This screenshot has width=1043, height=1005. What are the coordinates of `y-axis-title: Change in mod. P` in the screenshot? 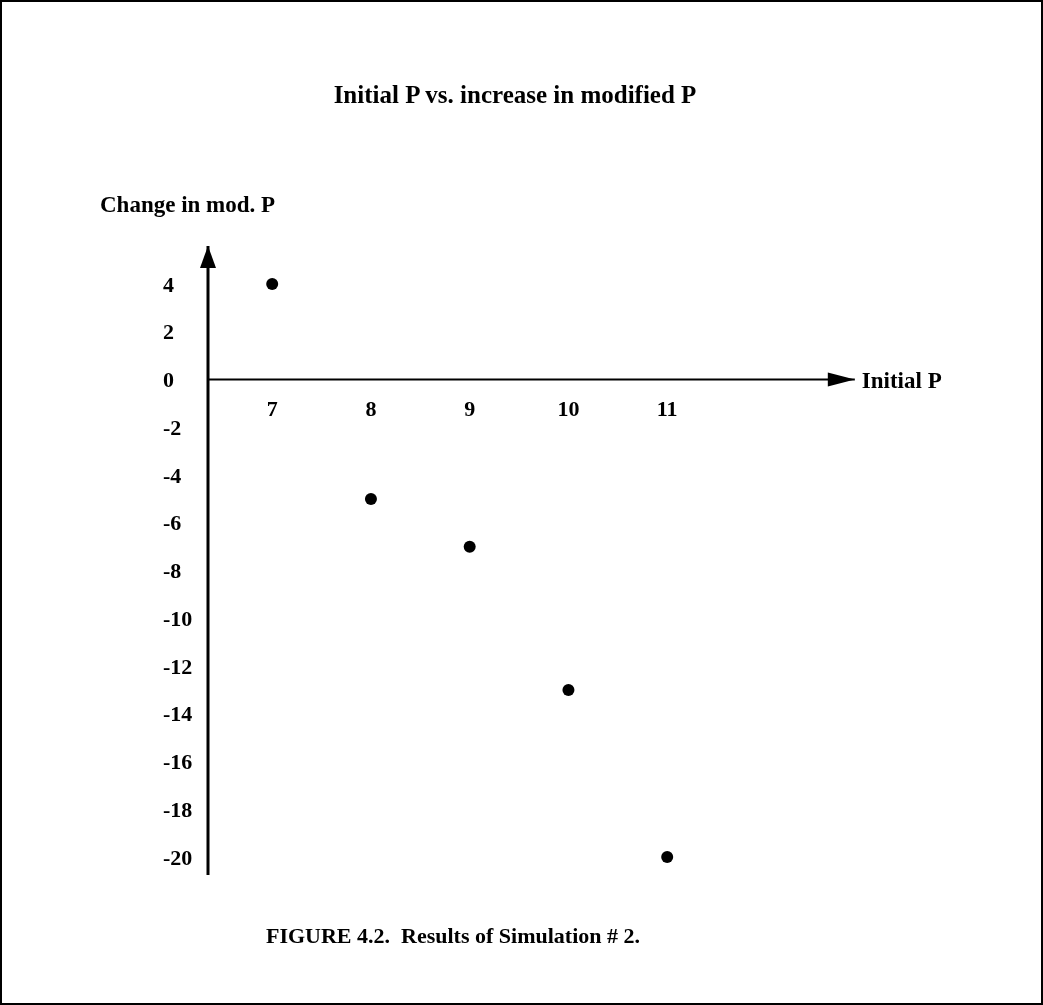 It's located at (188, 204).